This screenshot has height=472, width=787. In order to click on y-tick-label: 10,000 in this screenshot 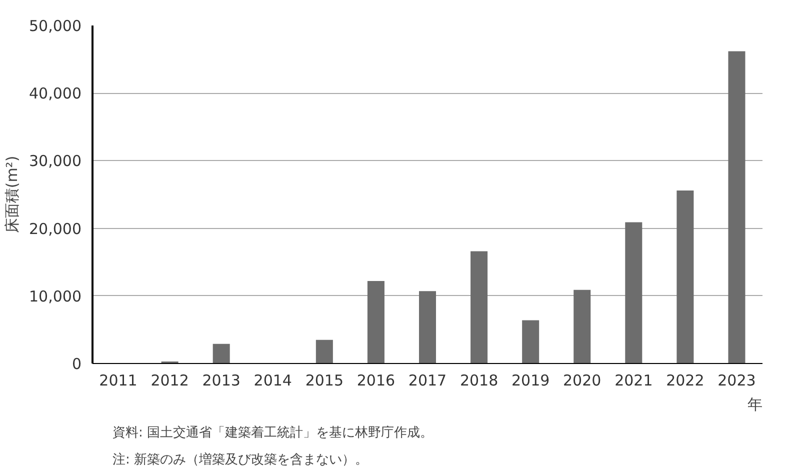, I will do `click(55, 296)`.